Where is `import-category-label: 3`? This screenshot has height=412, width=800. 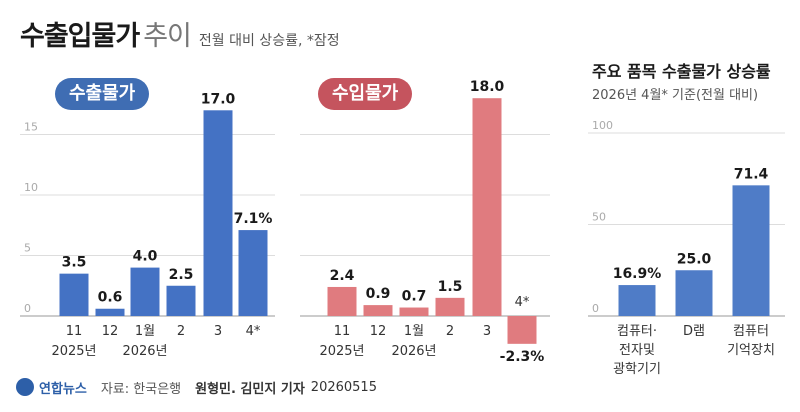 import-category-label: 3 is located at coordinates (487, 331).